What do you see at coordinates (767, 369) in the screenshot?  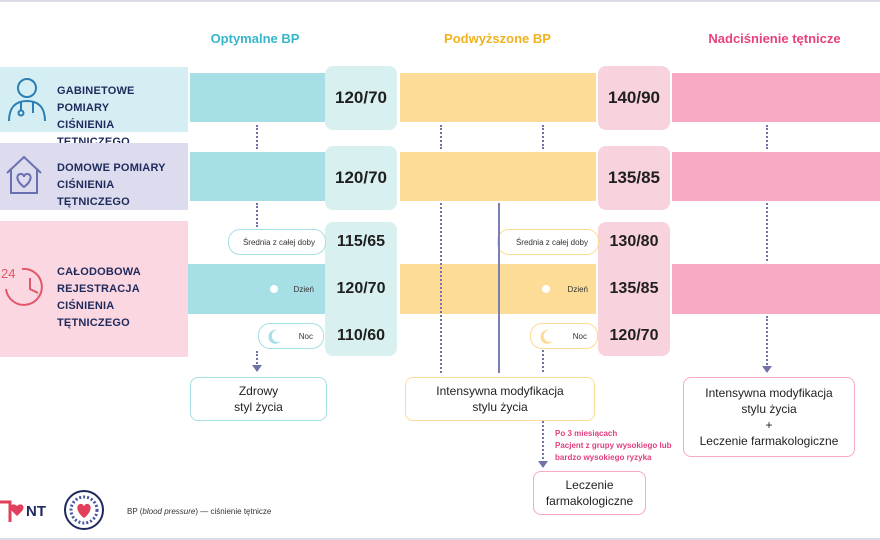 I see `arrow-hypertension` at bounding box center [767, 369].